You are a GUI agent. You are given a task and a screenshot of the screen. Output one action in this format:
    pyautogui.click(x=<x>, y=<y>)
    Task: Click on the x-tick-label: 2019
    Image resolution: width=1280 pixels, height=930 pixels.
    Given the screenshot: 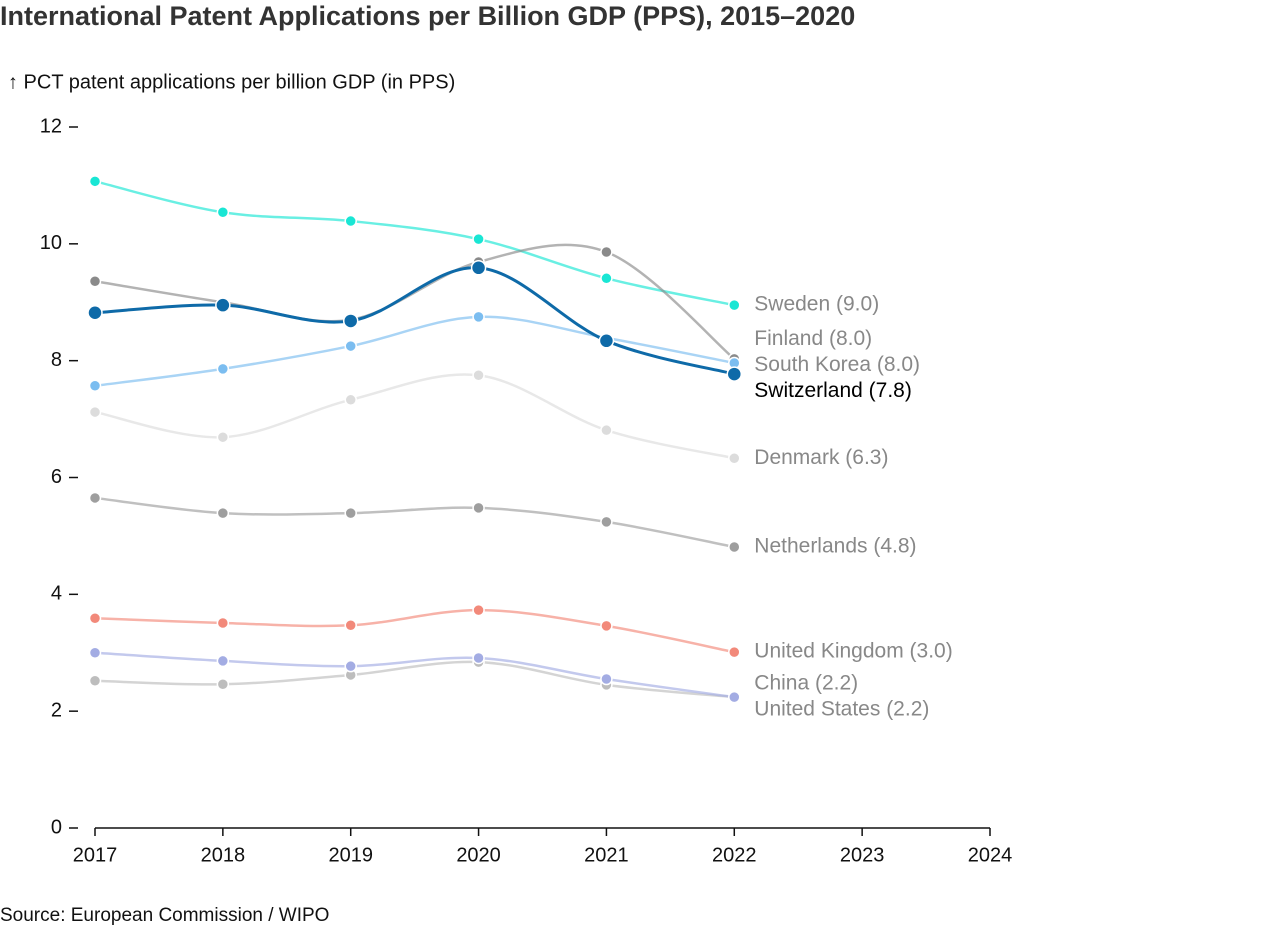 What is the action you would take?
    pyautogui.click(x=350, y=855)
    